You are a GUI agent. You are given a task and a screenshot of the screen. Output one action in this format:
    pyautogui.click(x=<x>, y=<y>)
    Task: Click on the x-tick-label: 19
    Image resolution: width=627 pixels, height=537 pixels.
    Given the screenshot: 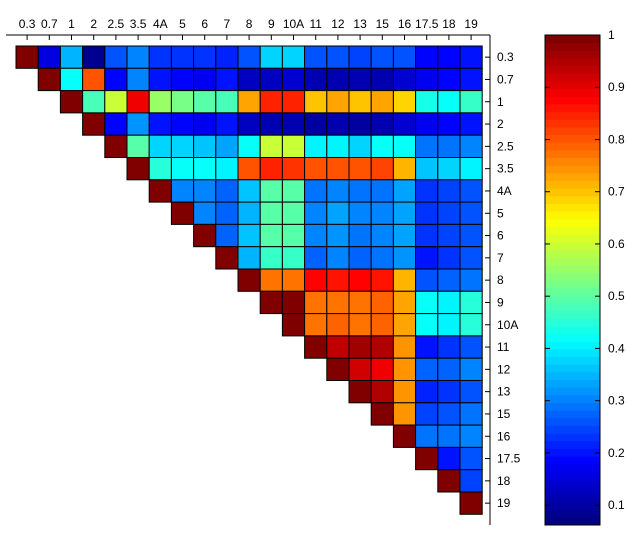 What is the action you would take?
    pyautogui.click(x=471, y=24)
    